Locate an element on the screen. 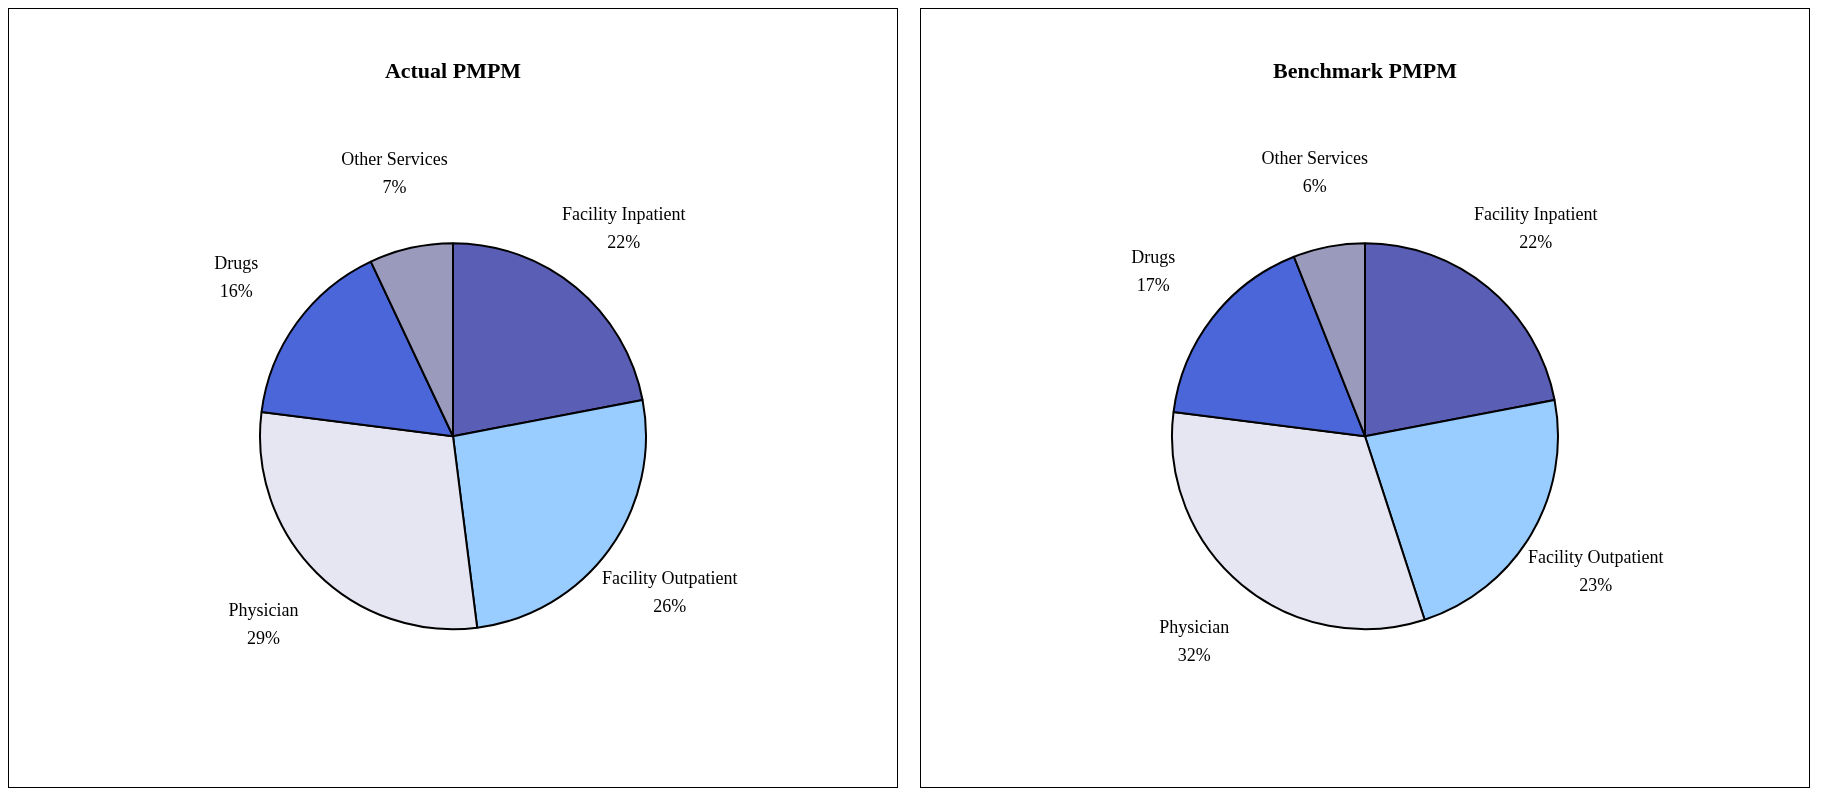 This screenshot has height=792, width=1828. data-label: 23% is located at coordinates (1596, 585).